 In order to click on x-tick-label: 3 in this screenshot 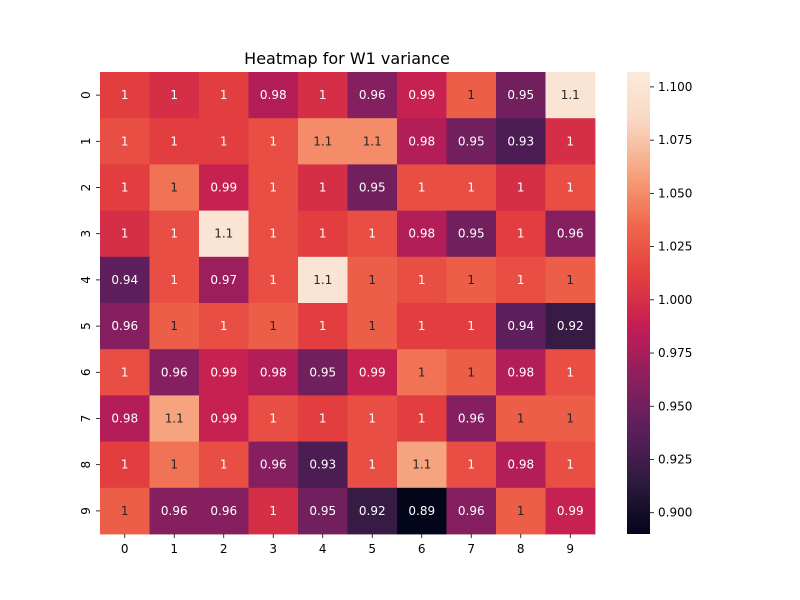, I will do `click(273, 549)`.